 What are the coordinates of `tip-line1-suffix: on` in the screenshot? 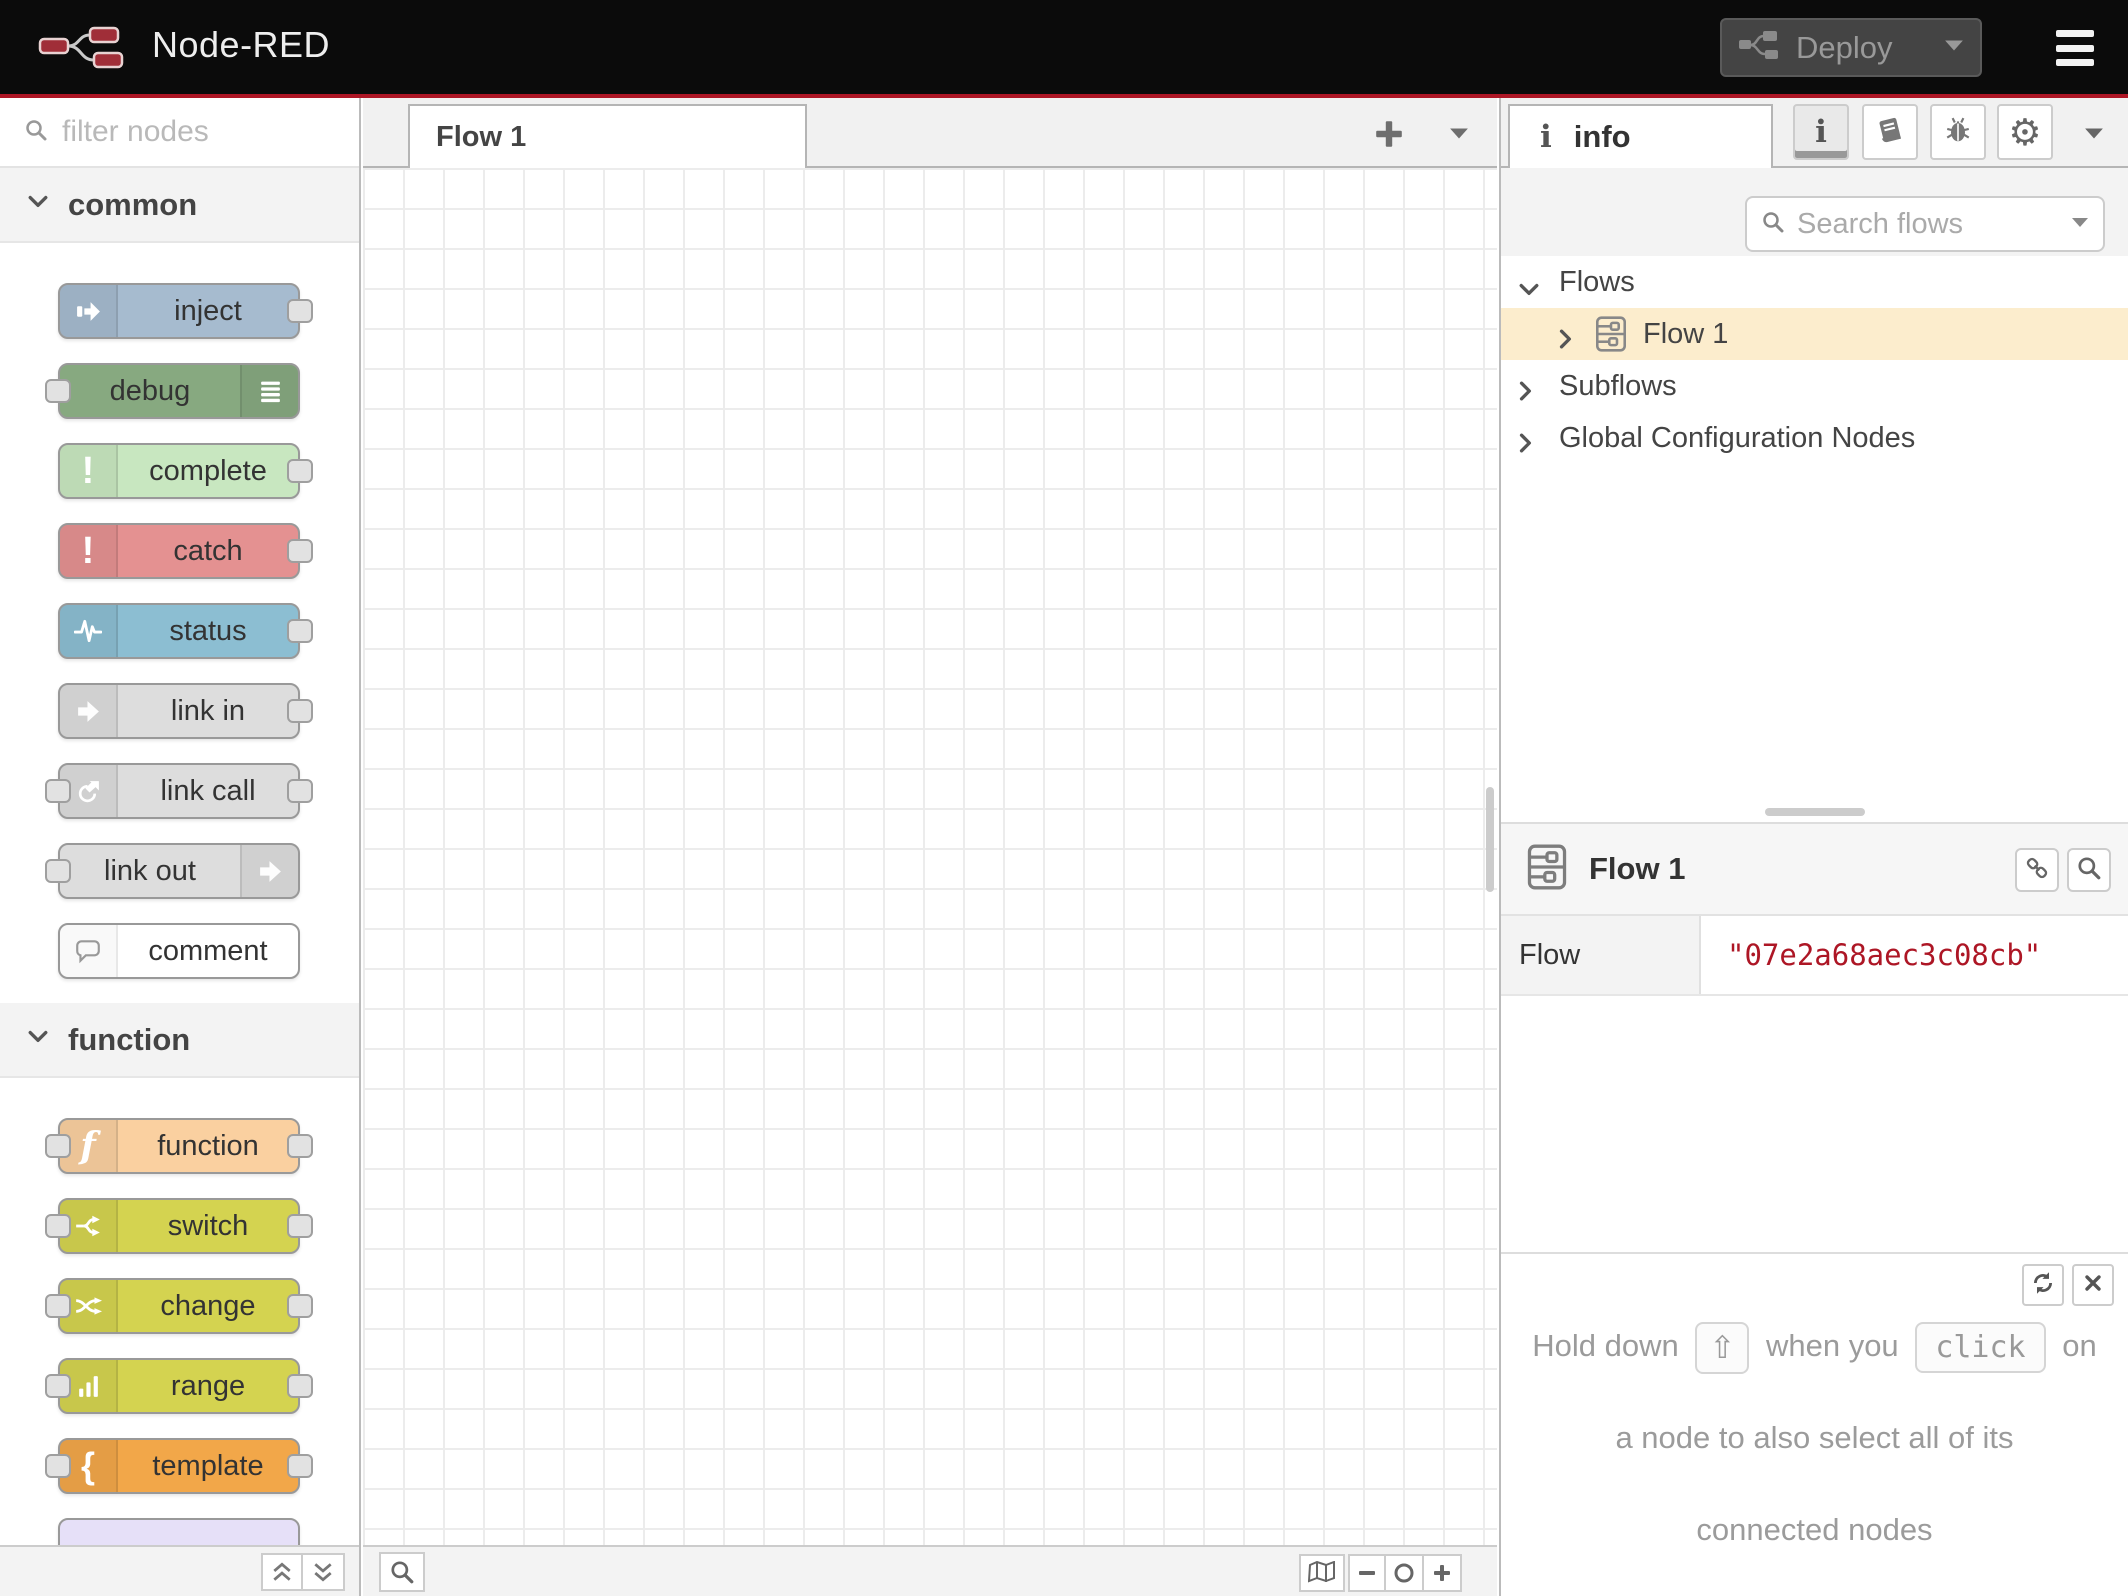 It's located at (2079, 1345).